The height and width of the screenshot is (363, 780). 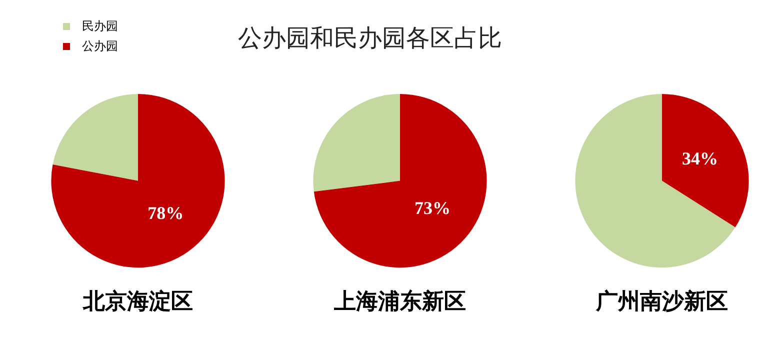 I want to click on text: 北京海淀区, so click(x=137, y=301).